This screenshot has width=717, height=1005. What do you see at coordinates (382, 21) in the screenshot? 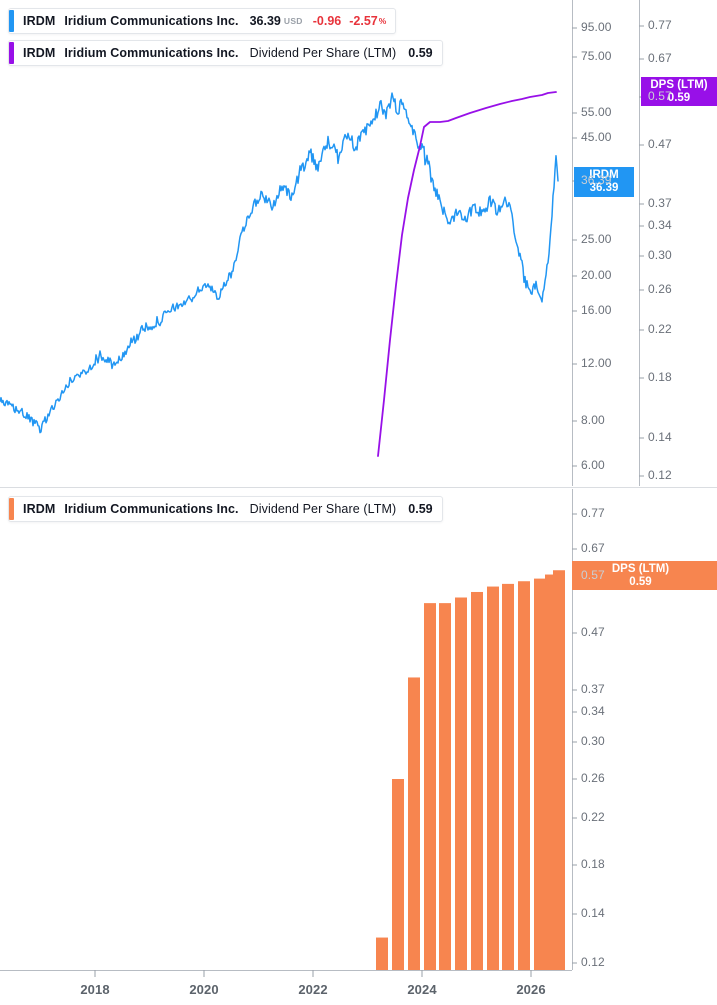
I see `legend-percent-sign: %` at bounding box center [382, 21].